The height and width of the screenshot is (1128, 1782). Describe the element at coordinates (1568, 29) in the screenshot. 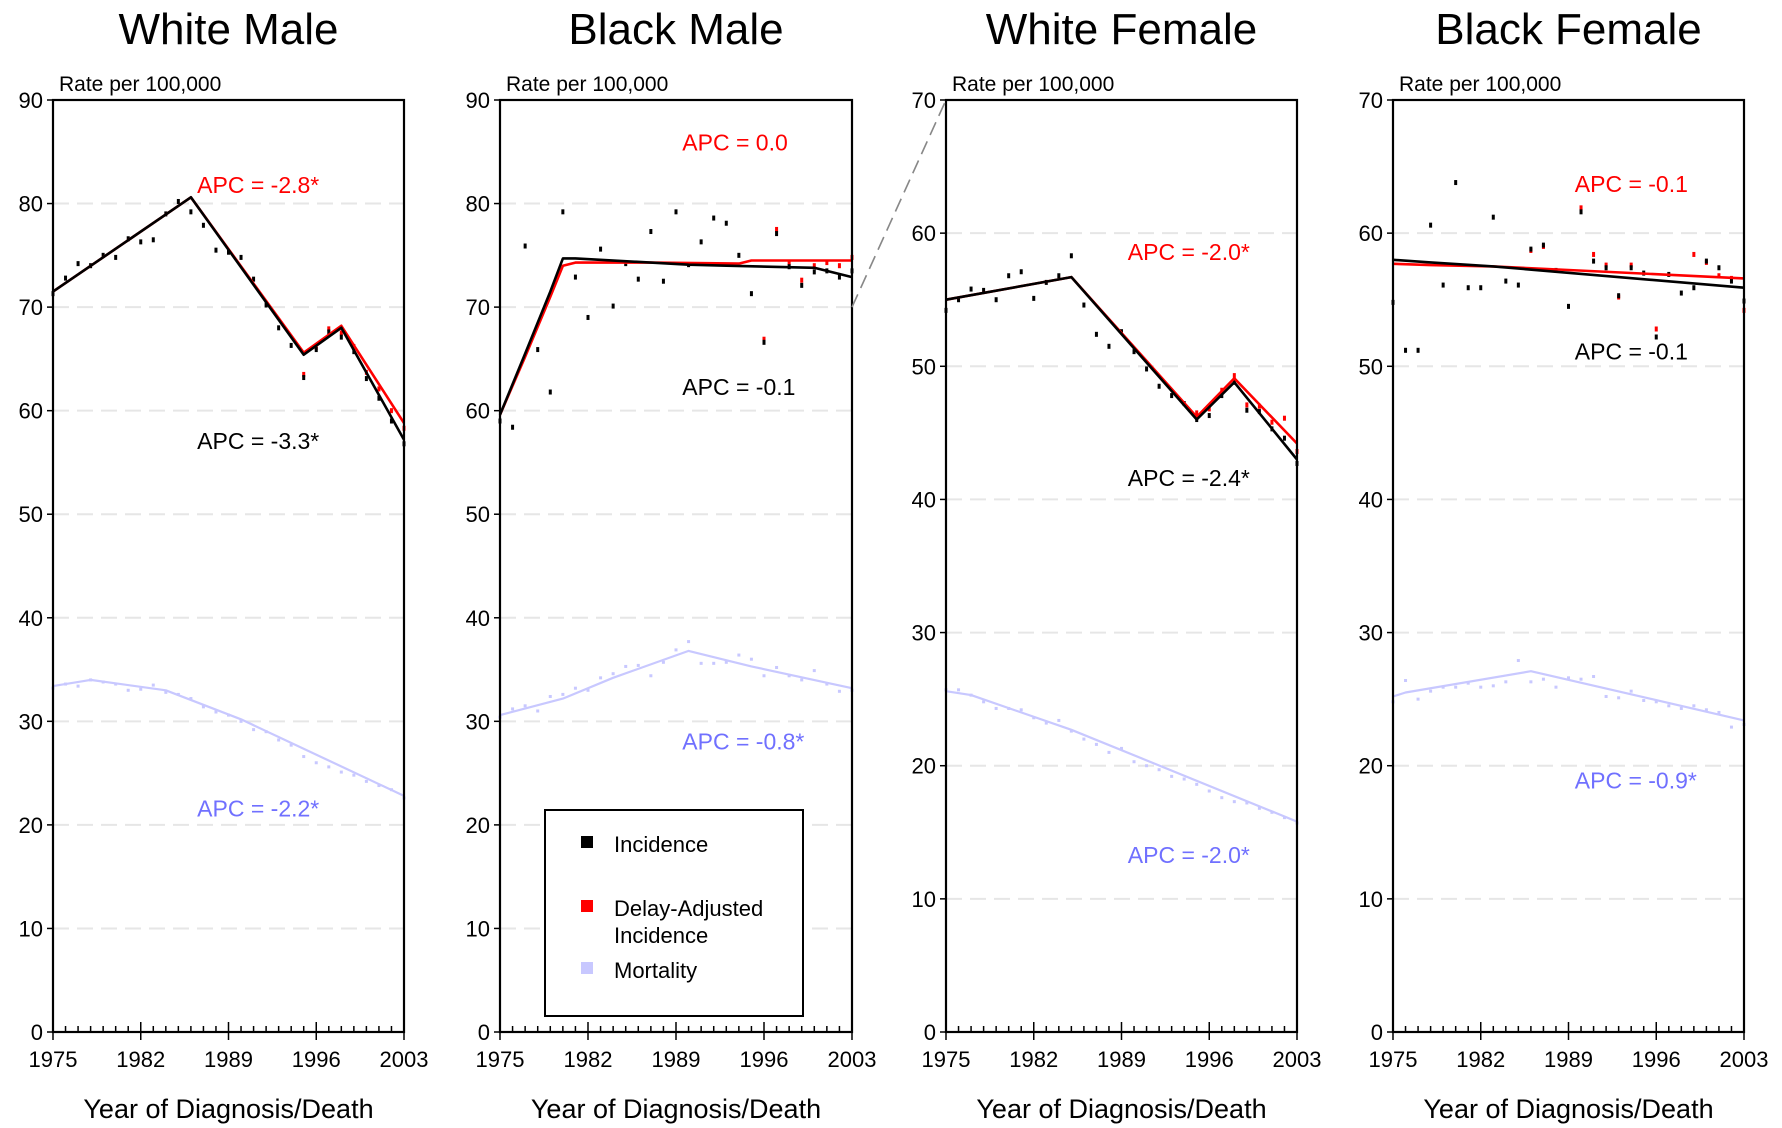

I see `panel-title: Black Female` at that location.